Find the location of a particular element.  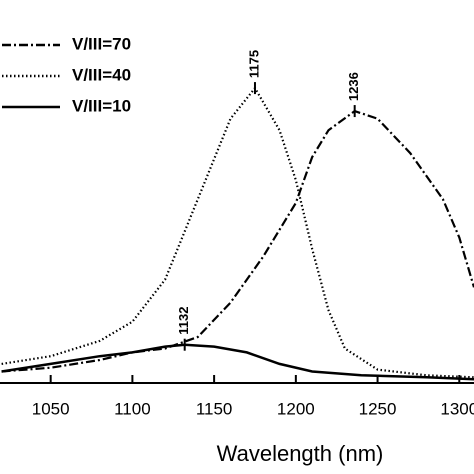

x-tick-label: 1200 is located at coordinates (296, 408).